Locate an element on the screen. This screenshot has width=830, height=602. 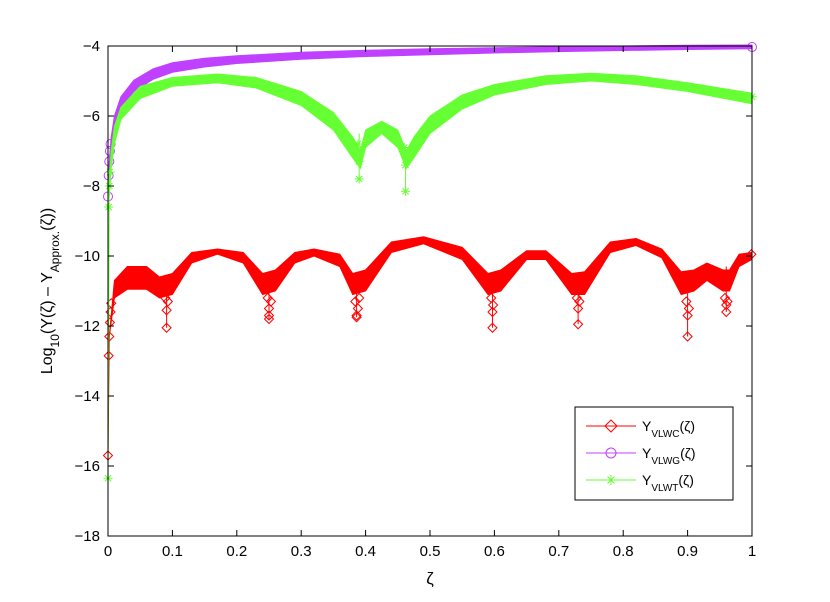
y-tick-label: −12 is located at coordinates (87, 326).